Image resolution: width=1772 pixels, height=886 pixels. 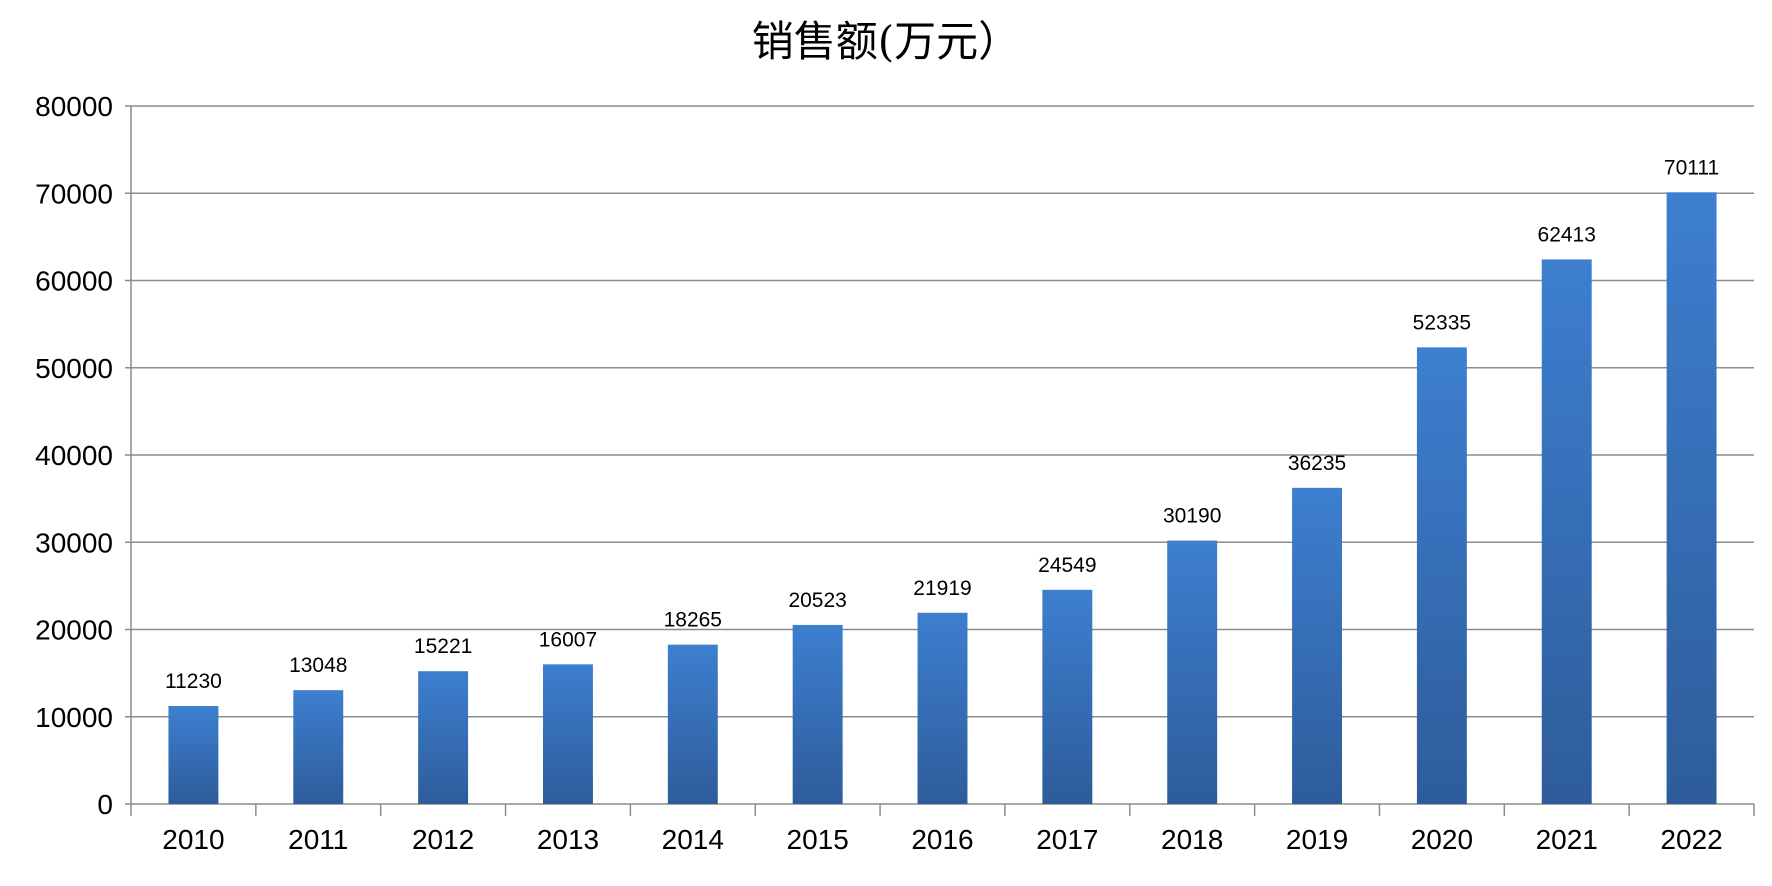 I want to click on data-label-2020: 52335, so click(x=1442, y=322).